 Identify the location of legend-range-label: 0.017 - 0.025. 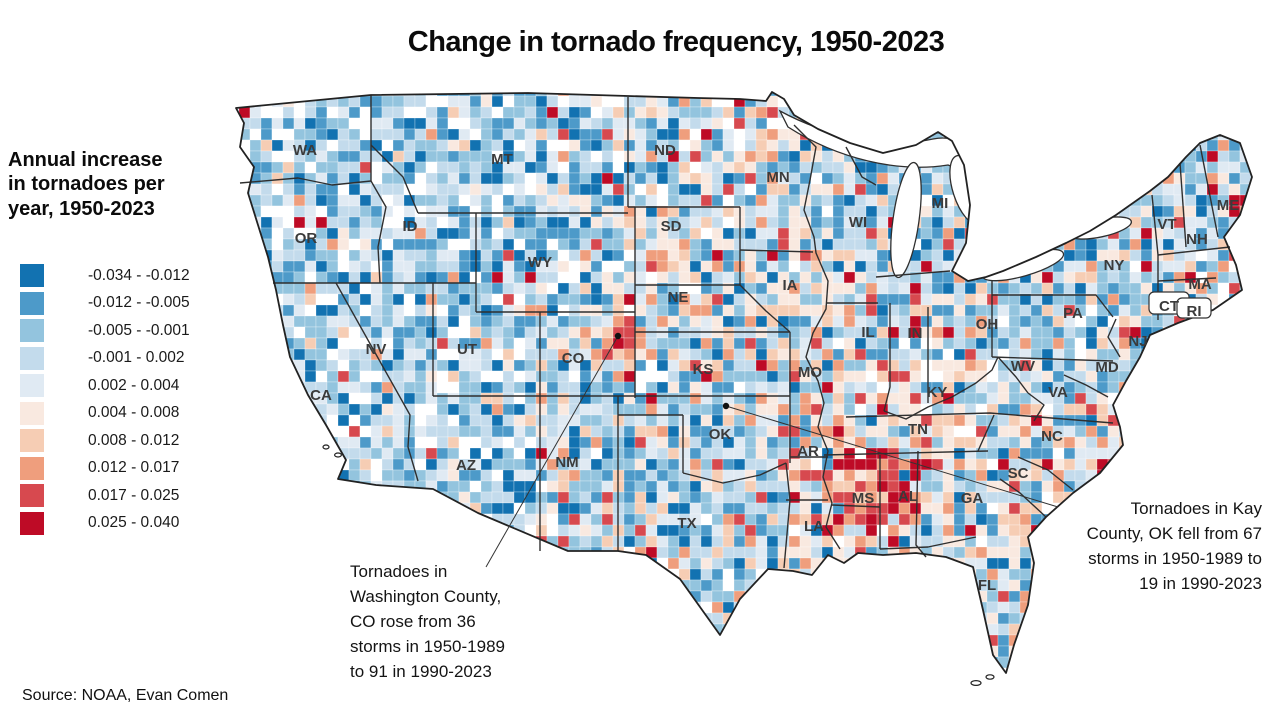
(134, 495).